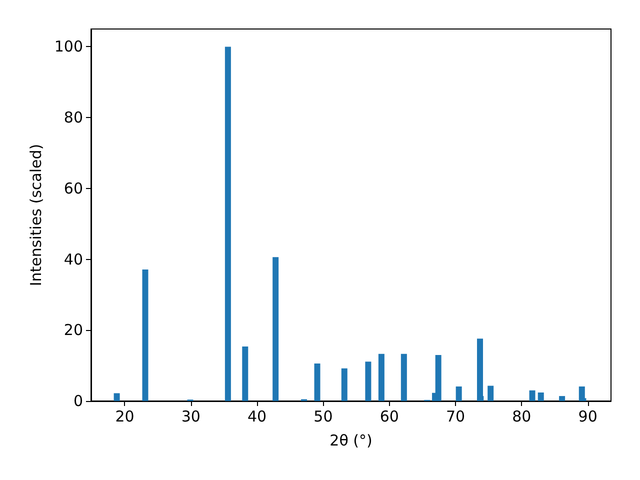 Image resolution: width=640 pixels, height=480 pixels. I want to click on y-axis-title: Intensities (scaled), so click(35, 215).